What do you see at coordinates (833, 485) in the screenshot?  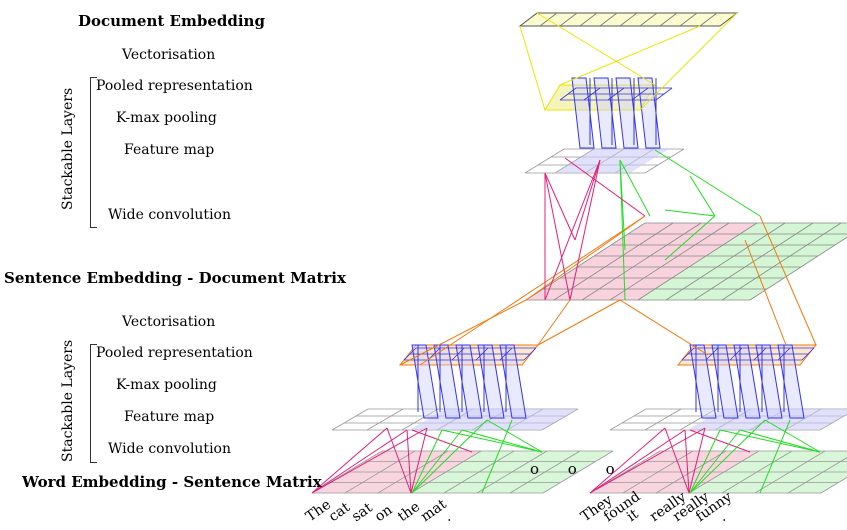 I see `sentence-2-word-matrix-col-line` at bounding box center [833, 485].